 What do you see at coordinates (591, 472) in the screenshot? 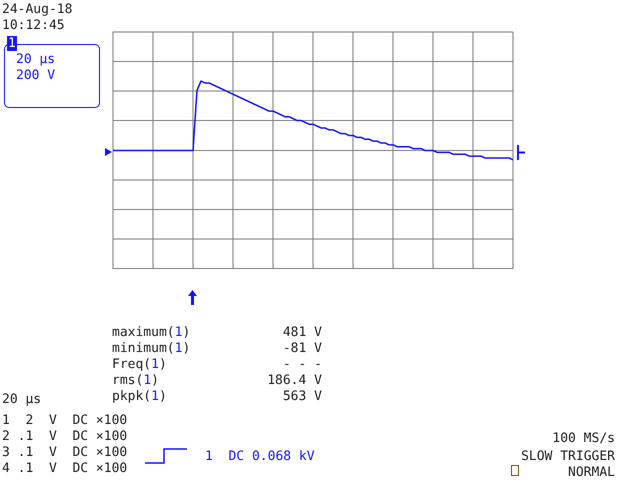
I see `text: NORMAL` at bounding box center [591, 472].